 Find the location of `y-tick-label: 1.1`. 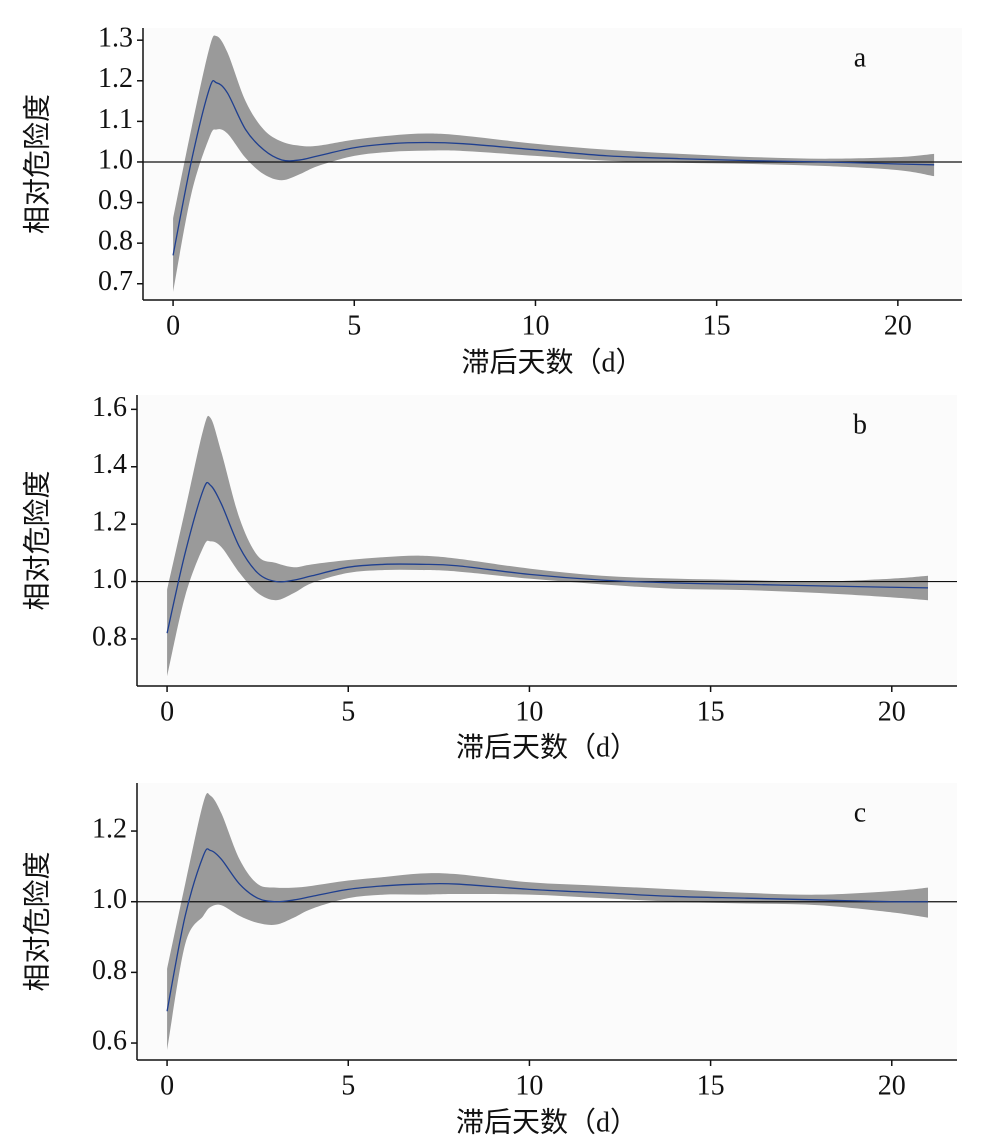

y-tick-label: 1.1 is located at coordinates (115, 119).